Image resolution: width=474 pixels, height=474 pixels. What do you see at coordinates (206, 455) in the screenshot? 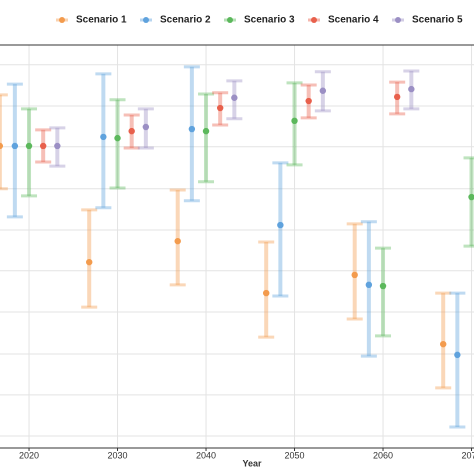
I see `x-tick-label: 2040` at bounding box center [206, 455].